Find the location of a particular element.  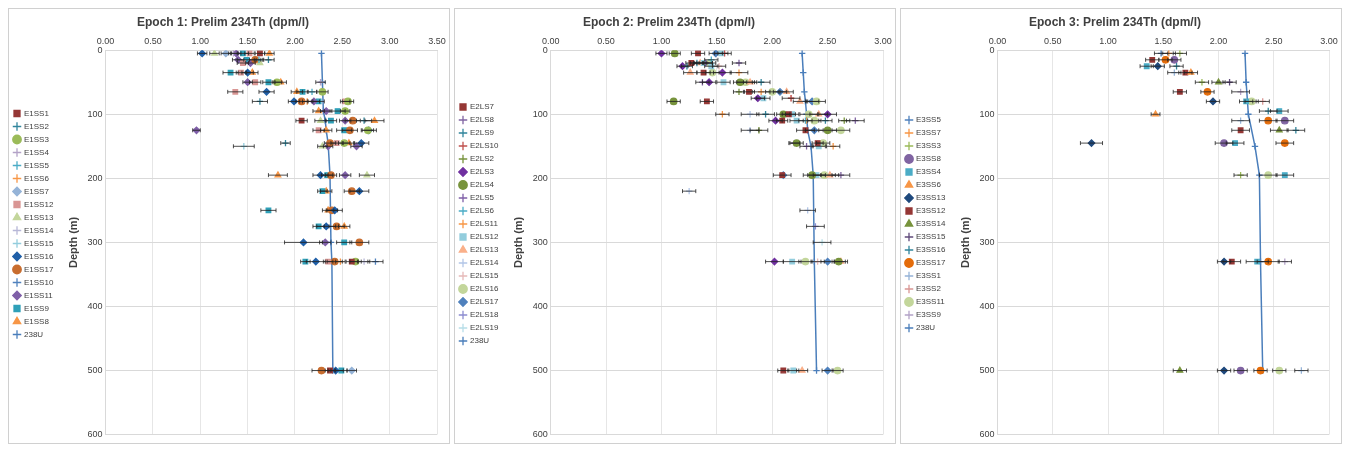

legend-label: E1SS1 is located at coordinates (37, 113).